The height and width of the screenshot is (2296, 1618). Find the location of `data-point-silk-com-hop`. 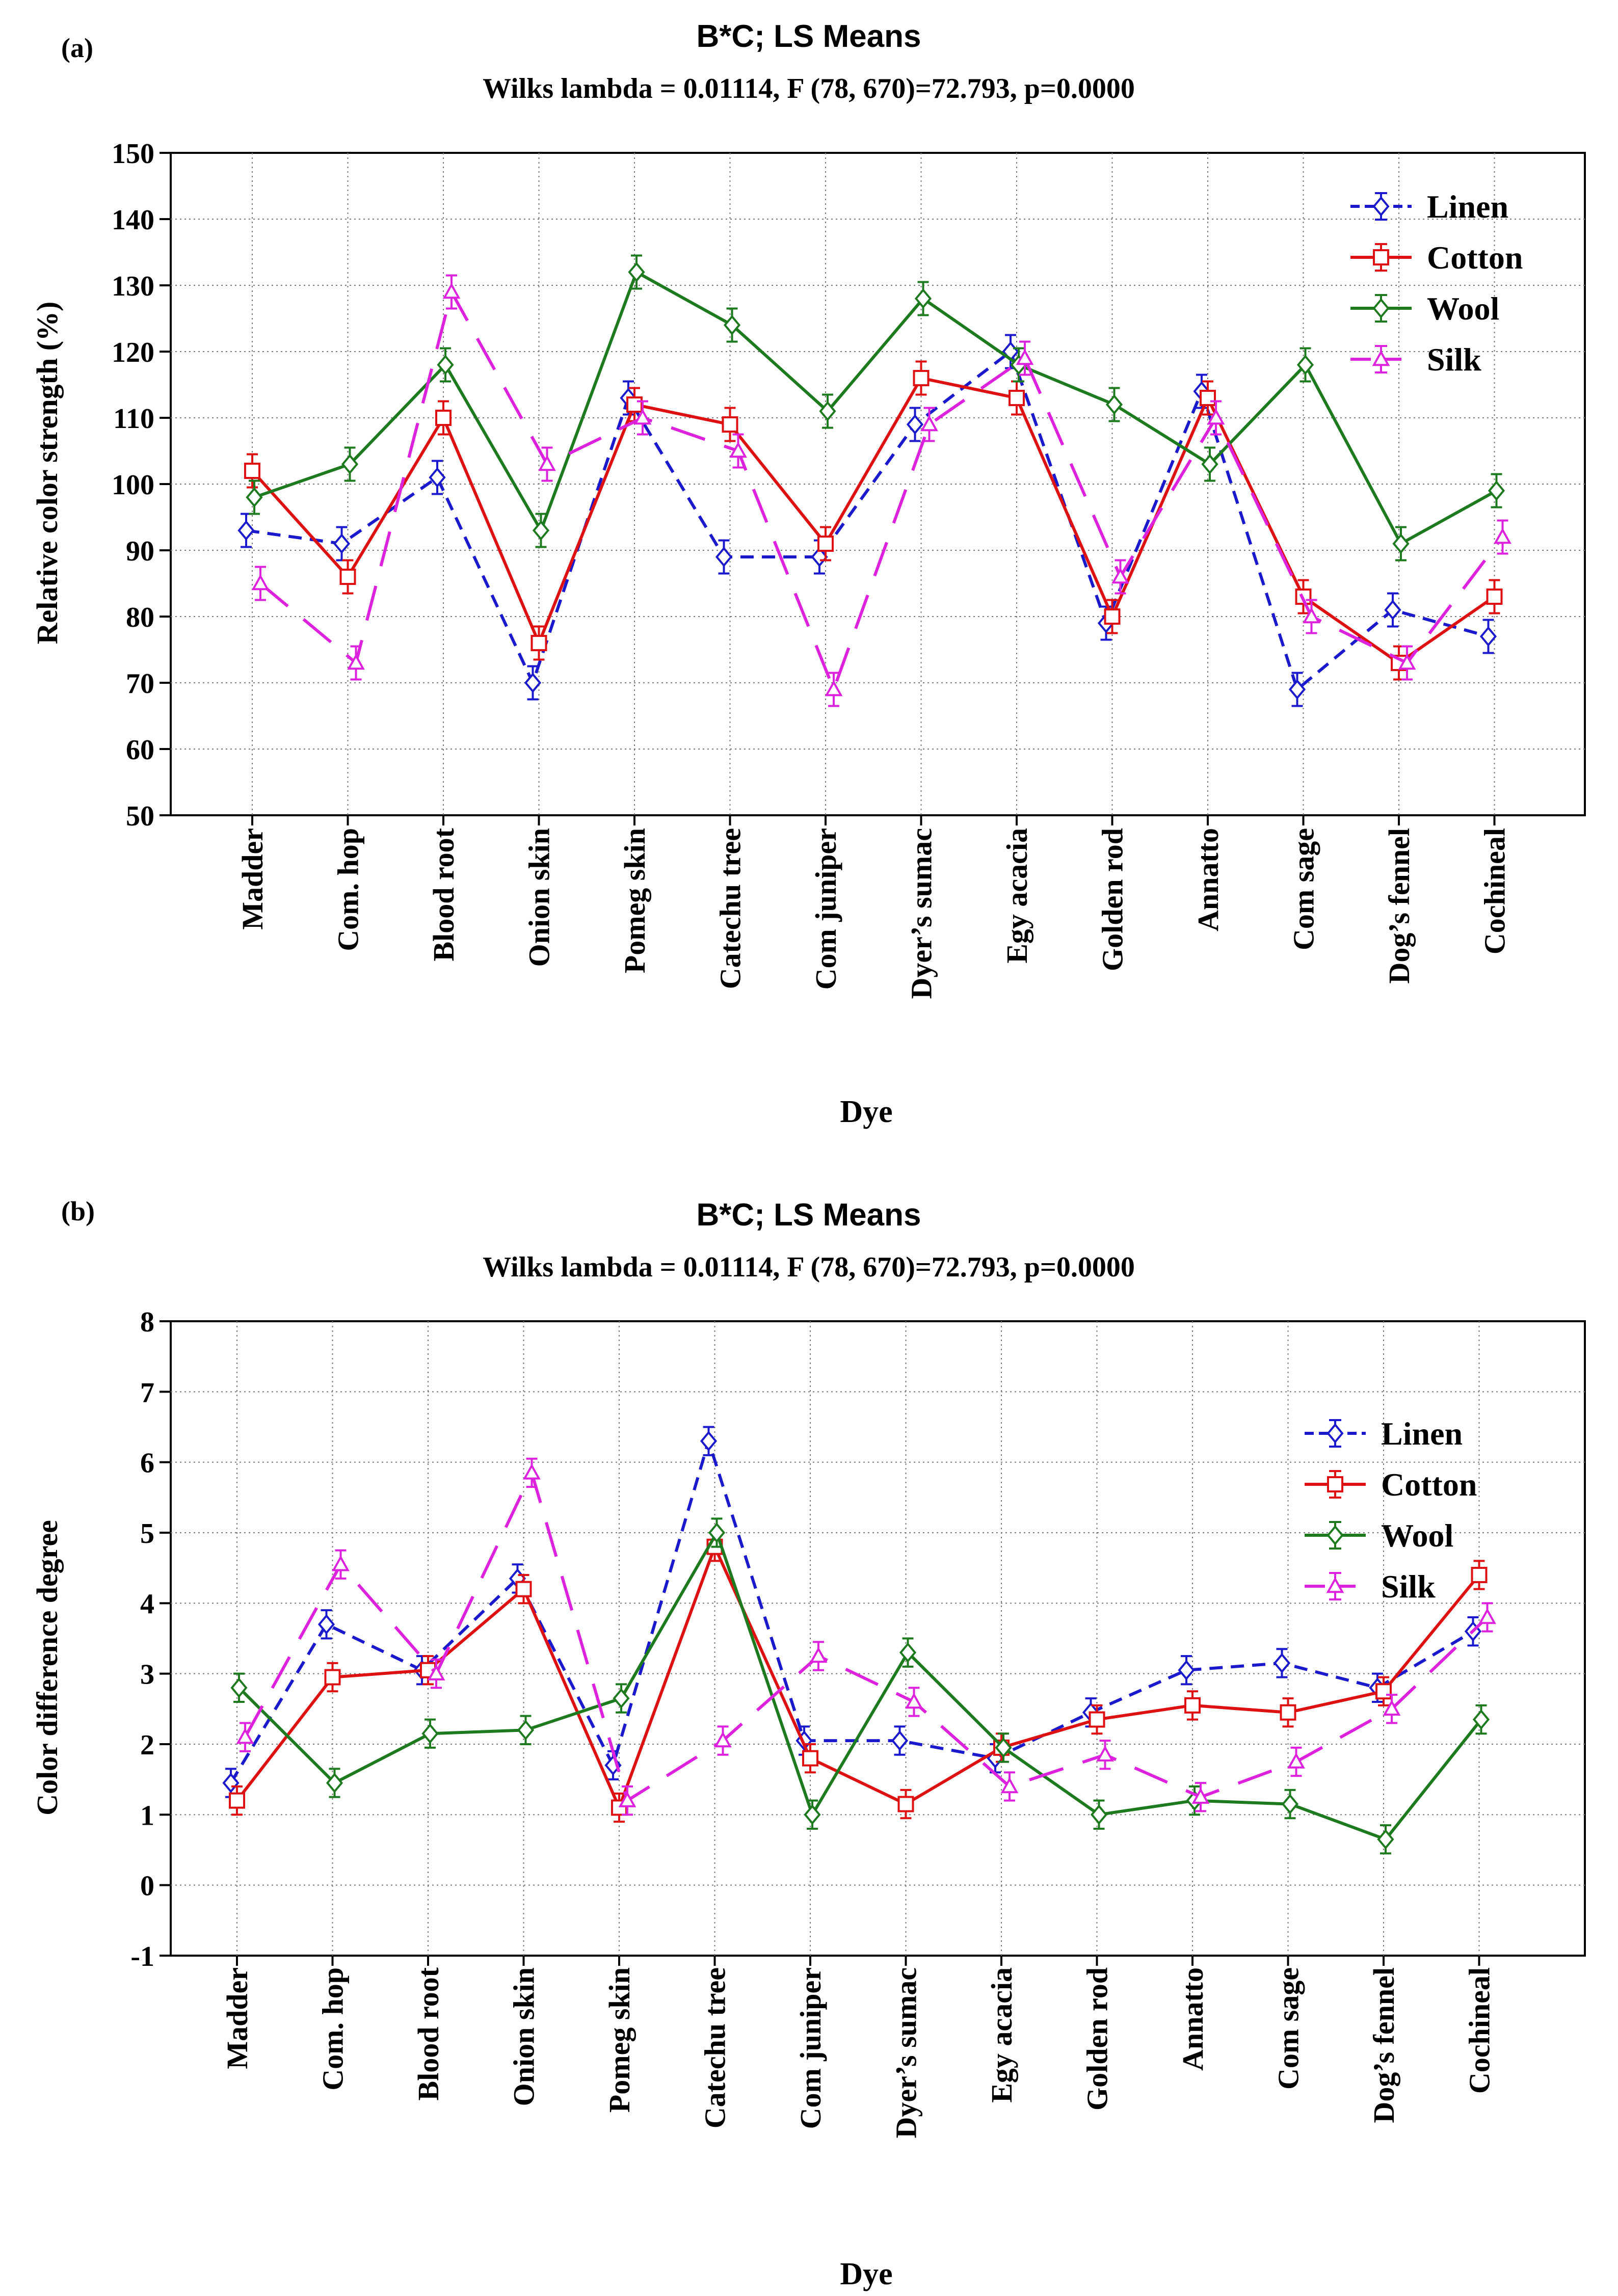

data-point-silk-com-hop is located at coordinates (341, 1564).